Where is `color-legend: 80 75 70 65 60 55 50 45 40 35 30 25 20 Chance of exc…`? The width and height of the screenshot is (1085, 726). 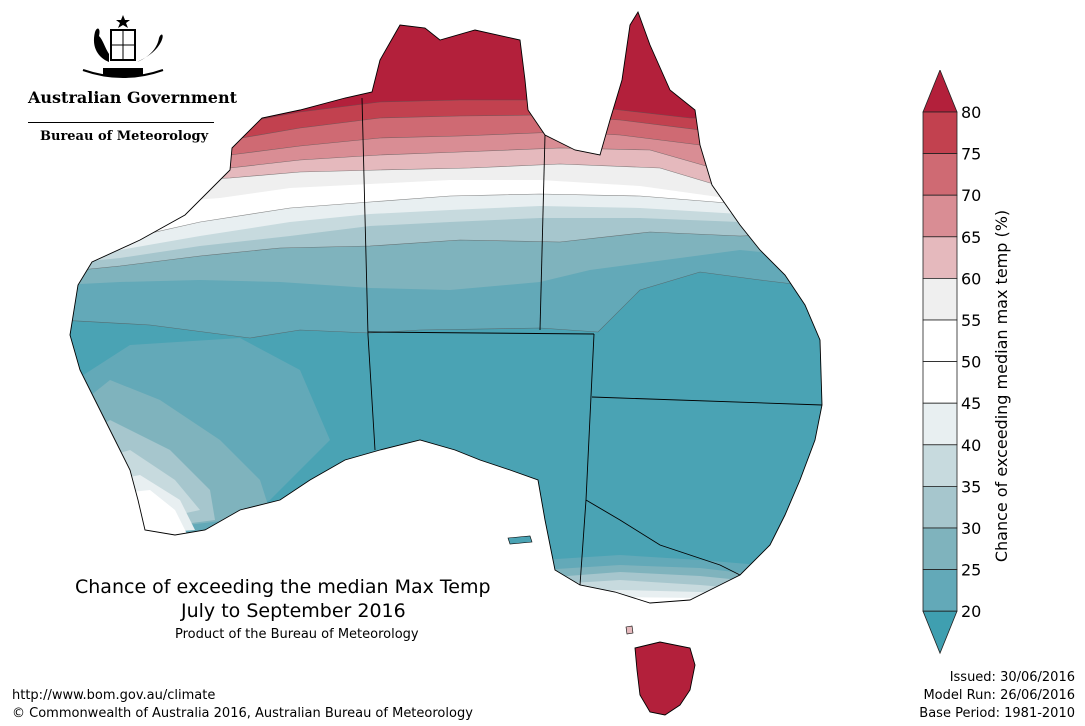 color-legend: 80 75 70 65 60 55 50 45 40 35 30 25 20 Chance of exc… is located at coordinates (966, 362).